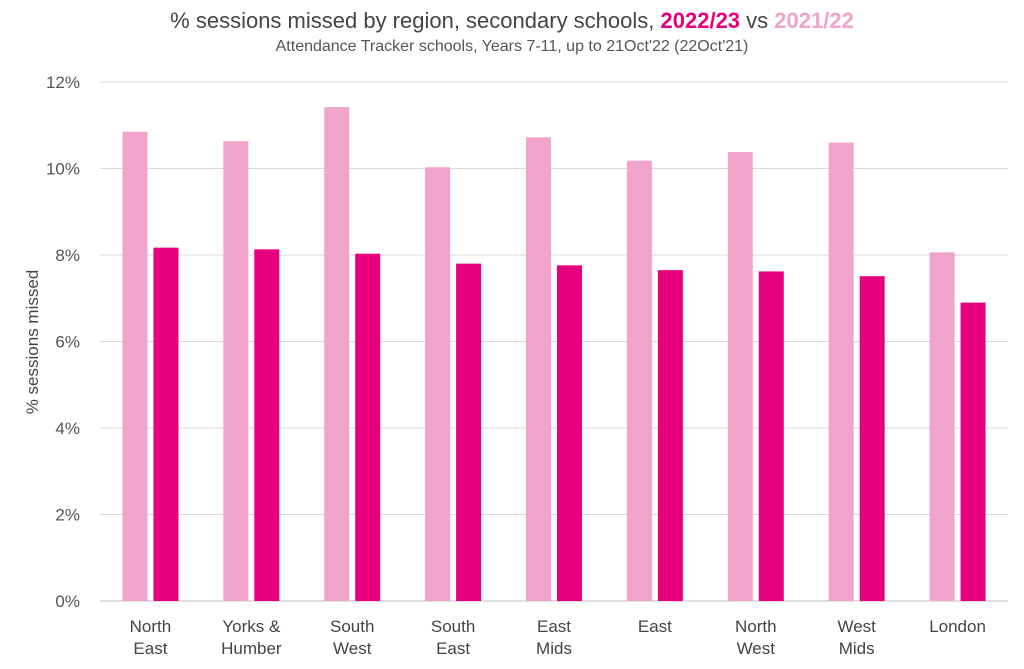  Describe the element at coordinates (67, 428) in the screenshot. I see `y-tick-label: 4%` at that location.